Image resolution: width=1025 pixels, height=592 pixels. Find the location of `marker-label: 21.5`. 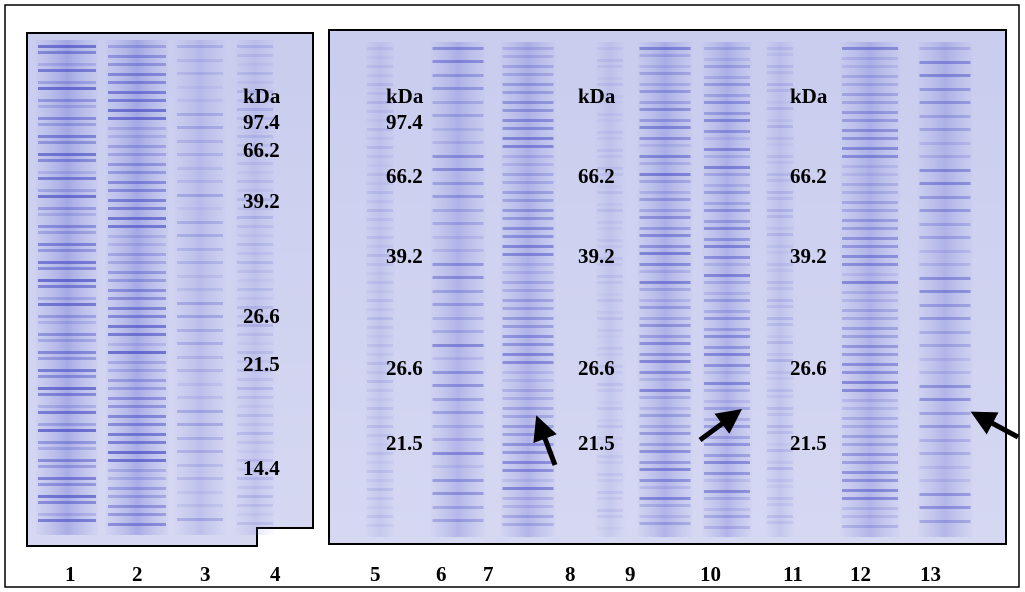

marker-label: 21.5 is located at coordinates (261, 364).